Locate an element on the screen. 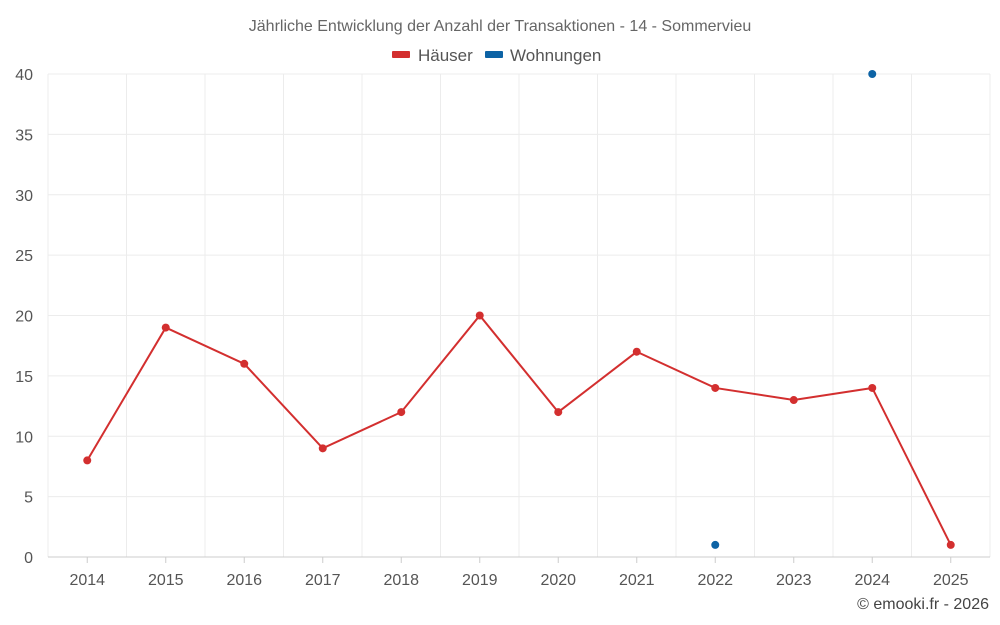  x-tick-label: 2020 is located at coordinates (558, 580).